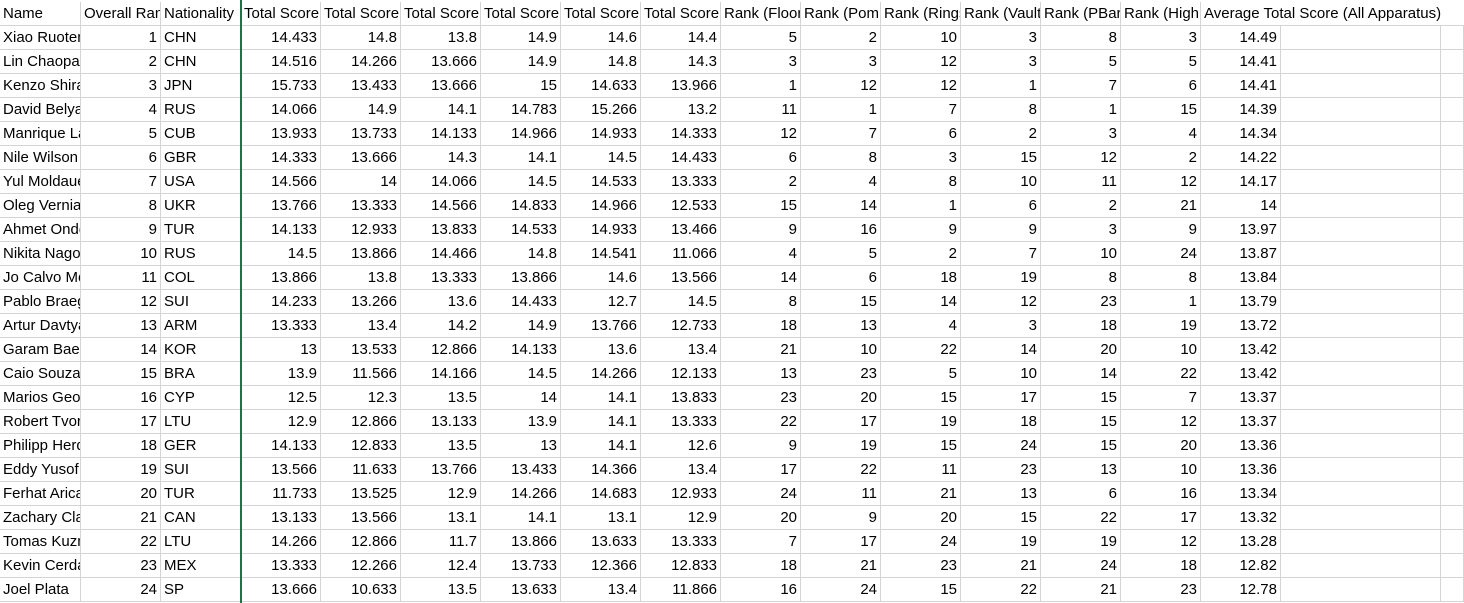 Image resolution: width=1464 pixels, height=603 pixels. Describe the element at coordinates (681, 62) in the screenshot. I see `cell-total-highbar: 14.3` at that location.